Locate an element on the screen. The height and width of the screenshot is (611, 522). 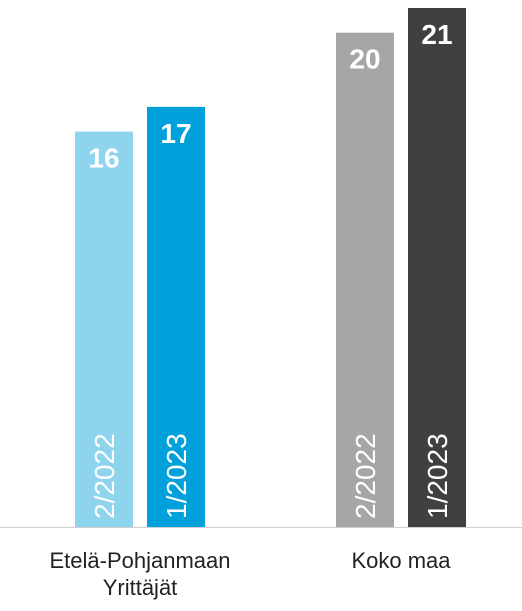
x-tick-label: Etelä-Pohjanmaan Yrittäjät is located at coordinates (140, 574).